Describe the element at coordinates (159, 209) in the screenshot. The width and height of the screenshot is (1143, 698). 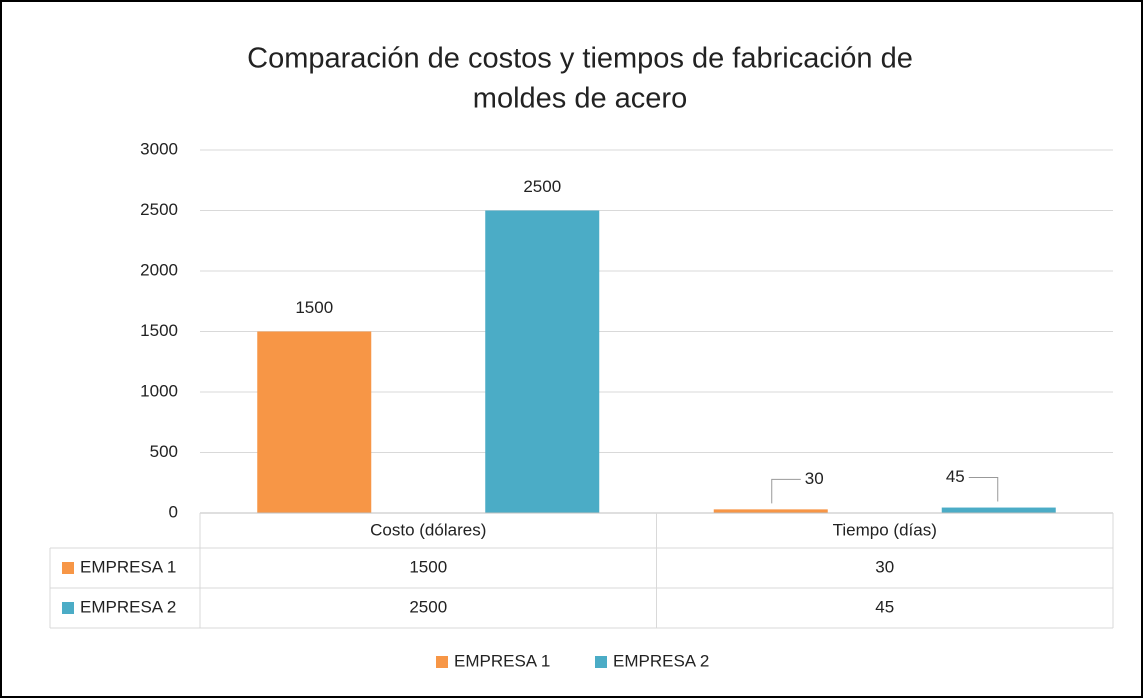
I see `y-tick-label: 2500` at that location.